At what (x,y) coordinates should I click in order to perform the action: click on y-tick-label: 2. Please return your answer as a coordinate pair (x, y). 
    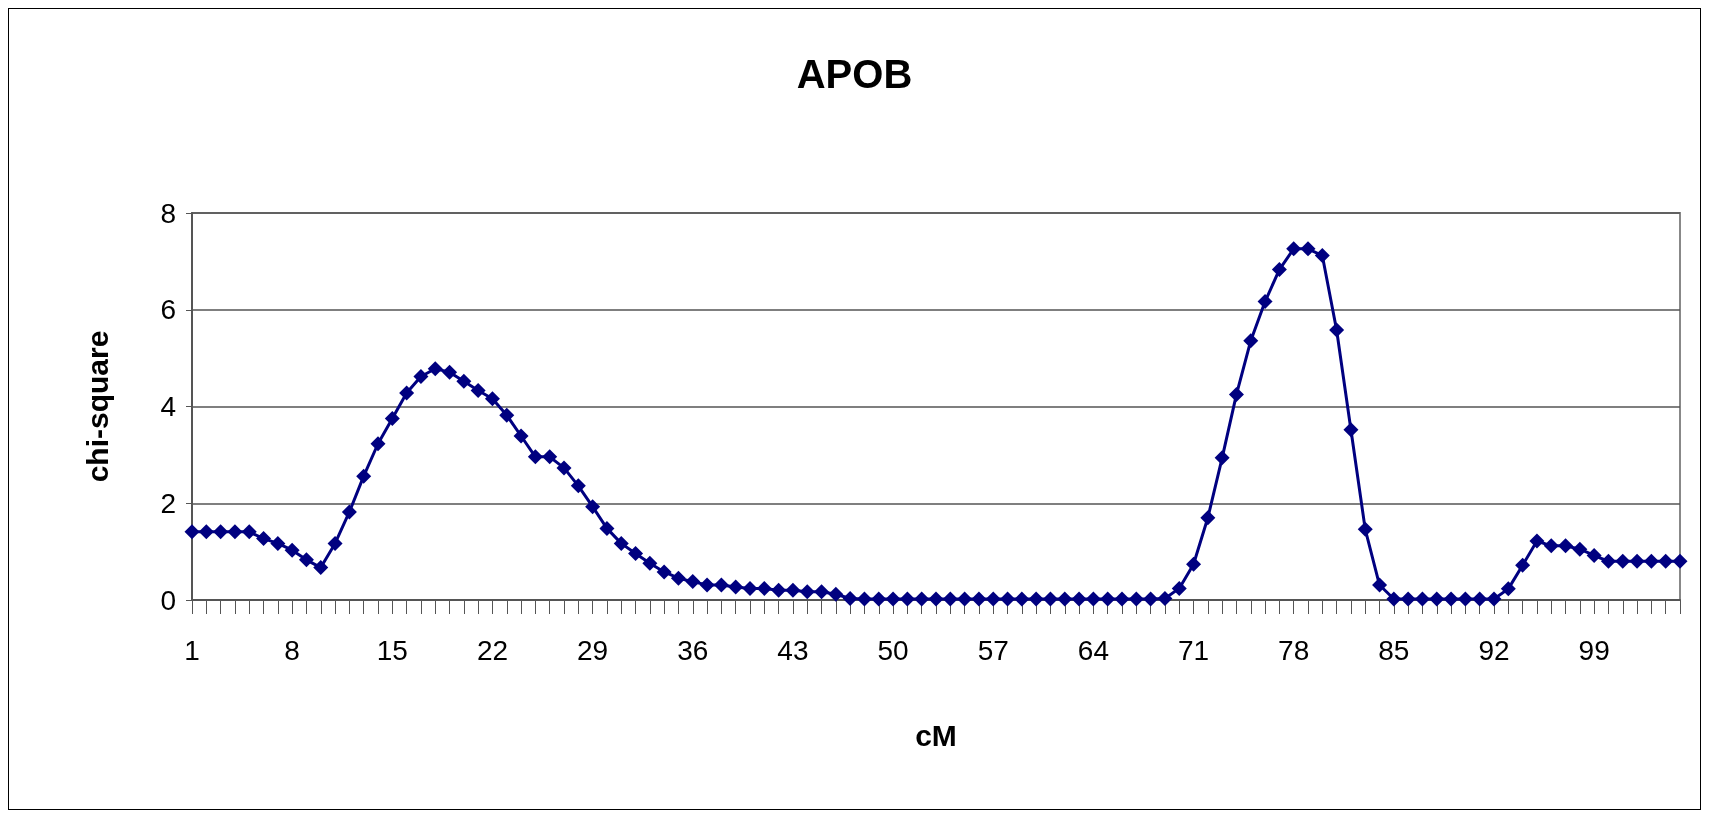
    Looking at the image, I should click on (168, 503).